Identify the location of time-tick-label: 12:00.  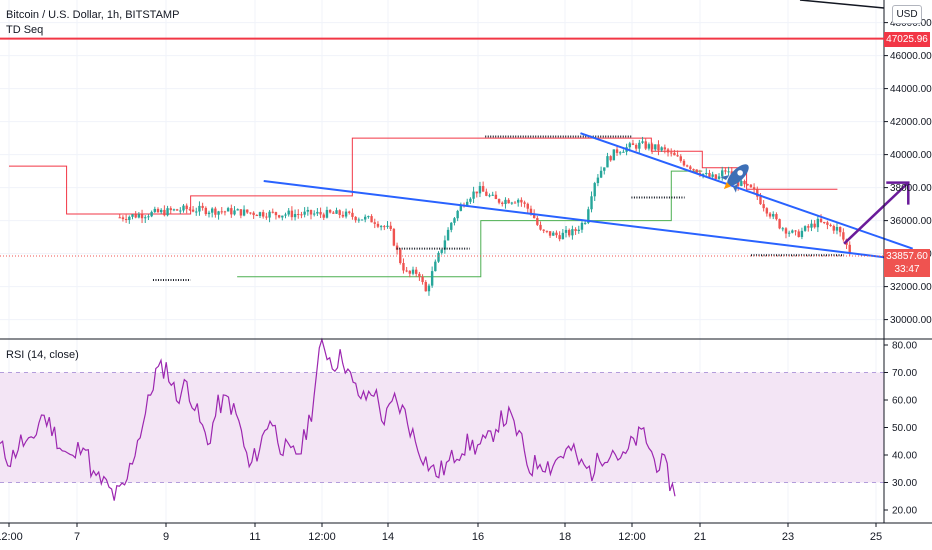
(322, 537).